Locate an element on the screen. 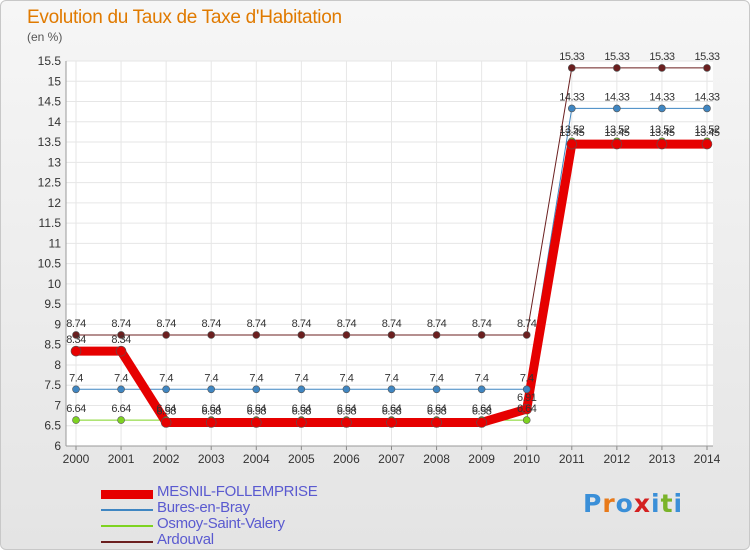 Image resolution: width=750 pixels, height=550 pixels. y-tick-label: 14 is located at coordinates (55, 122).